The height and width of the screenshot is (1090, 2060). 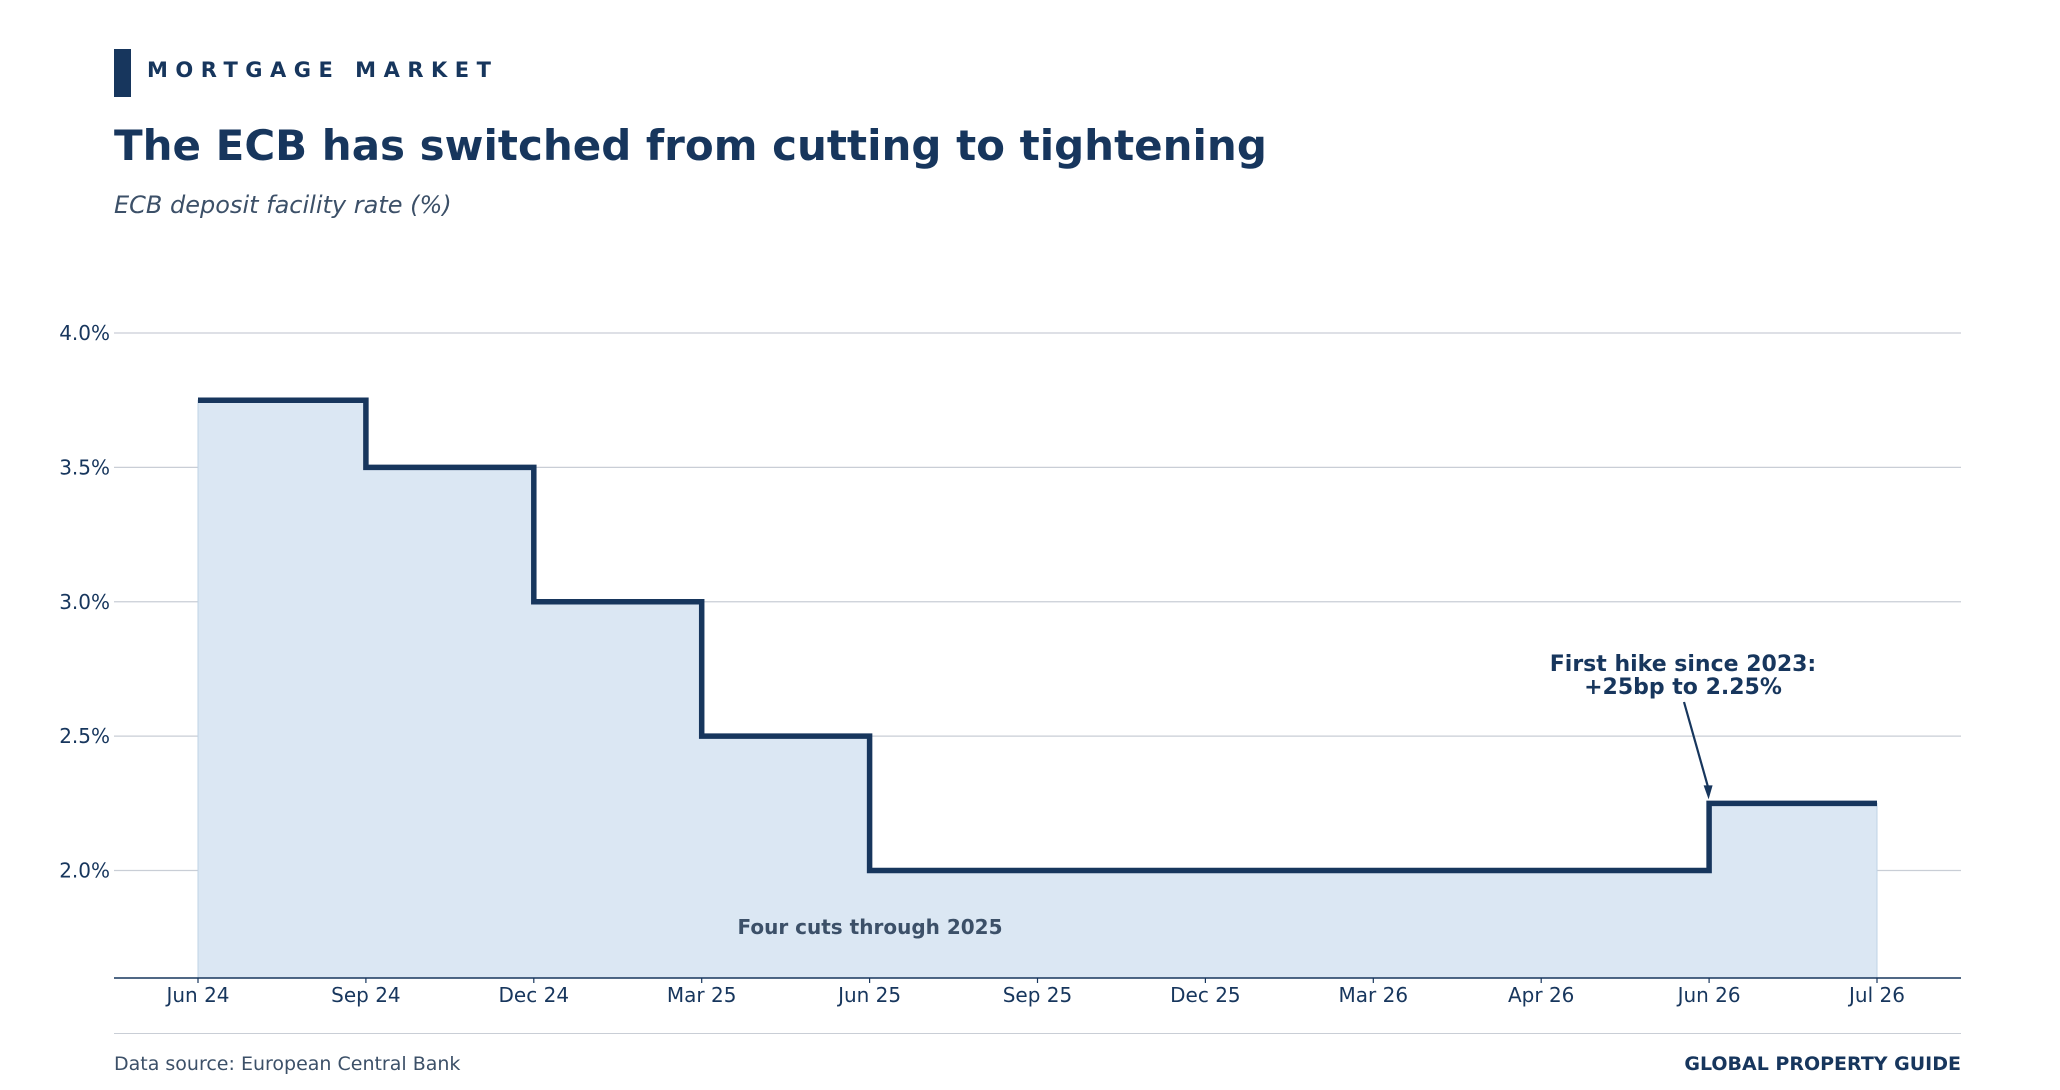 I want to click on y-tick-label: 2.0%, so click(x=84, y=871).